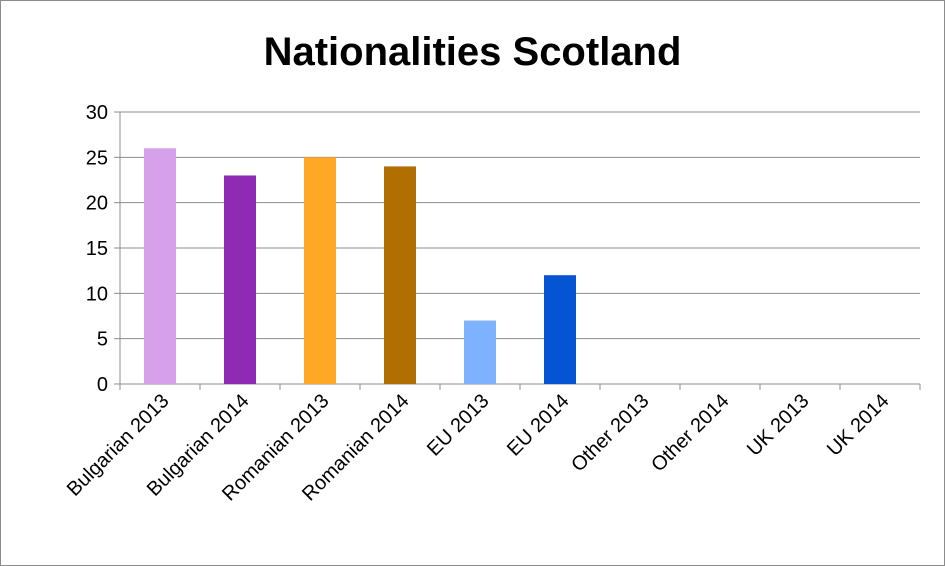  I want to click on x-tick-label: EU 2014, so click(538, 425).